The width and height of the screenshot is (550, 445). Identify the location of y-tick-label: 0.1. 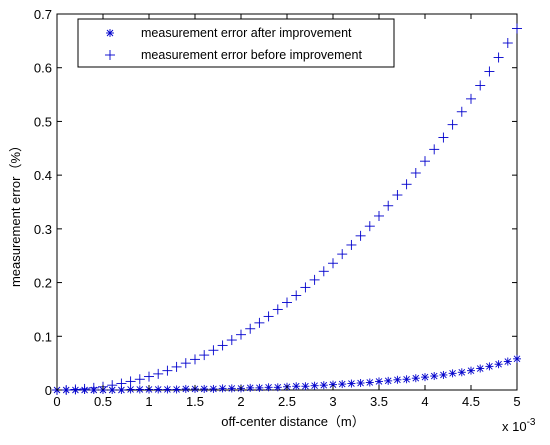
(43, 336).